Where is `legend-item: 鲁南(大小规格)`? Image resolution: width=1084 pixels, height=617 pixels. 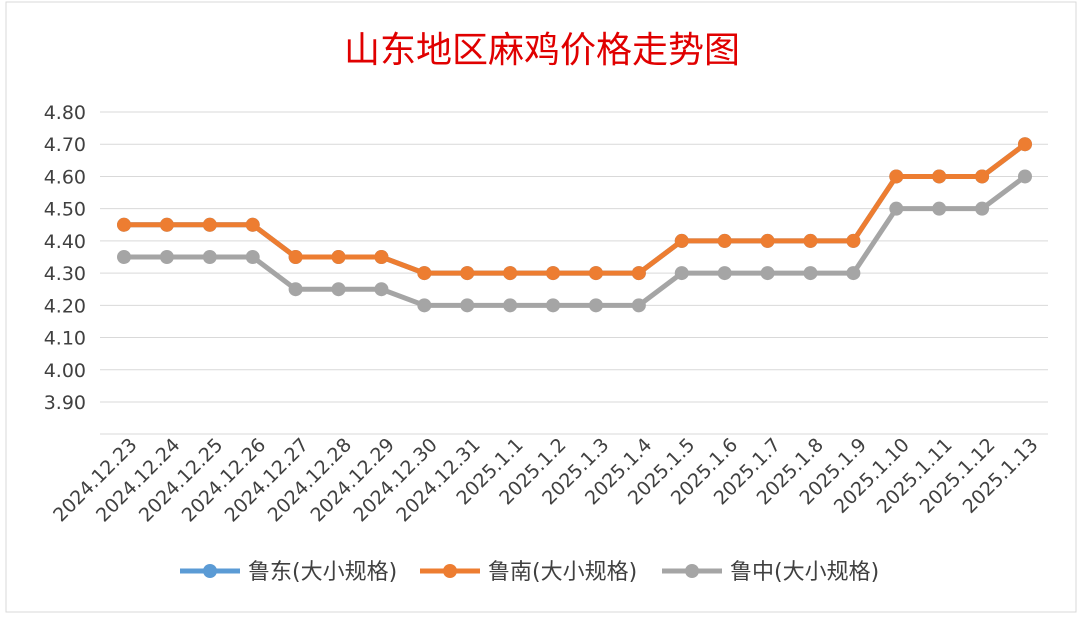 legend-item: 鲁南(大小规格) is located at coordinates (528, 572).